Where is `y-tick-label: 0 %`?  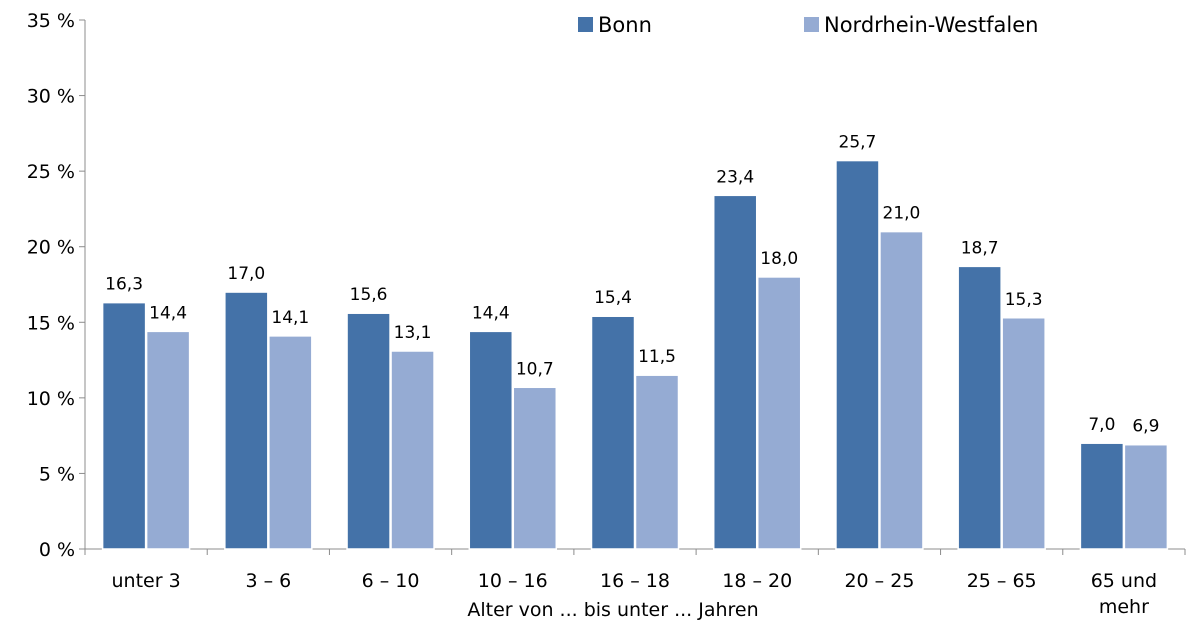 y-tick-label: 0 % is located at coordinates (57, 550).